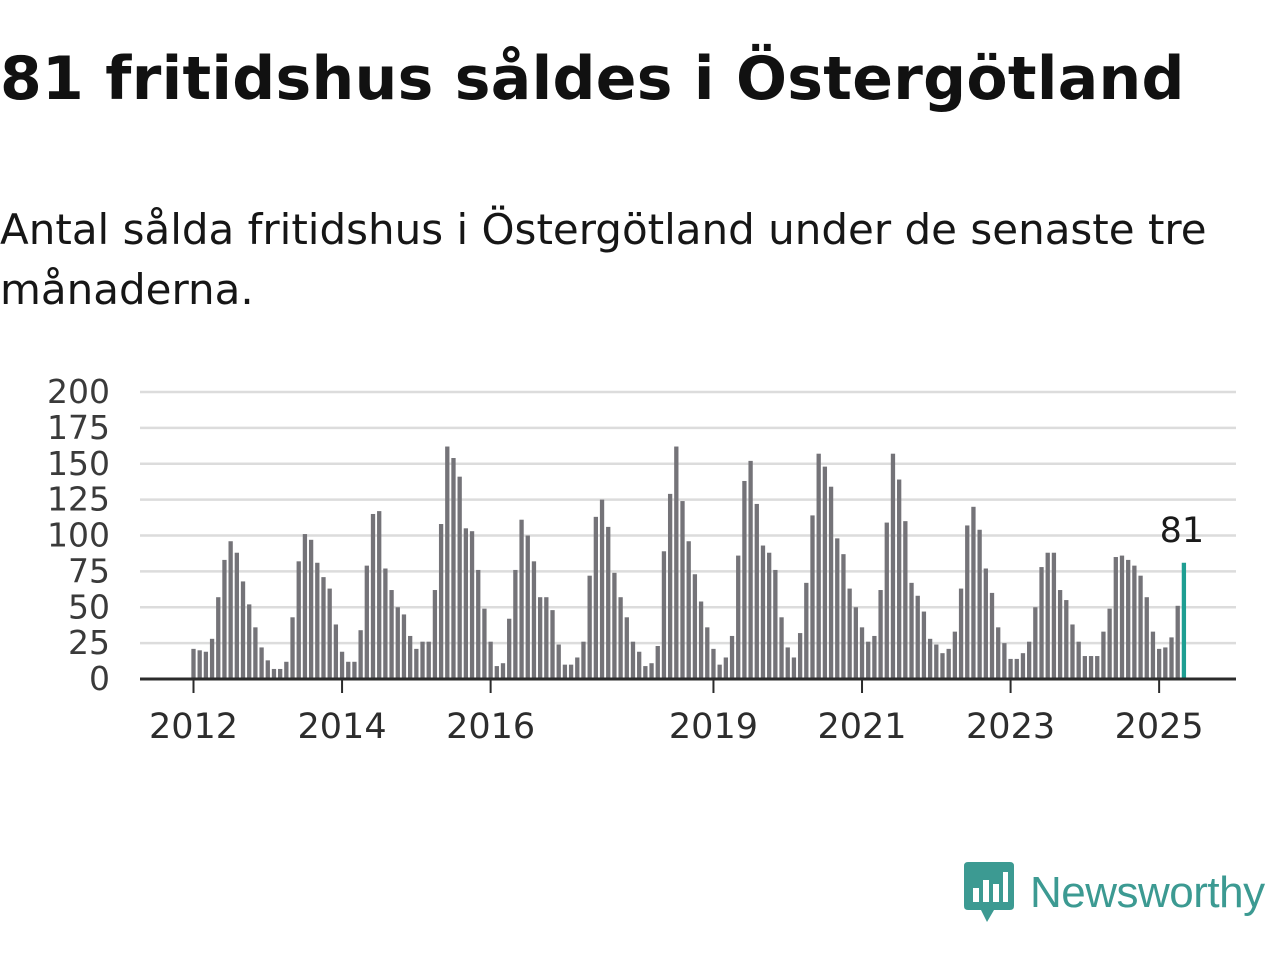  I want to click on y-tick-label: 175, so click(78, 427).